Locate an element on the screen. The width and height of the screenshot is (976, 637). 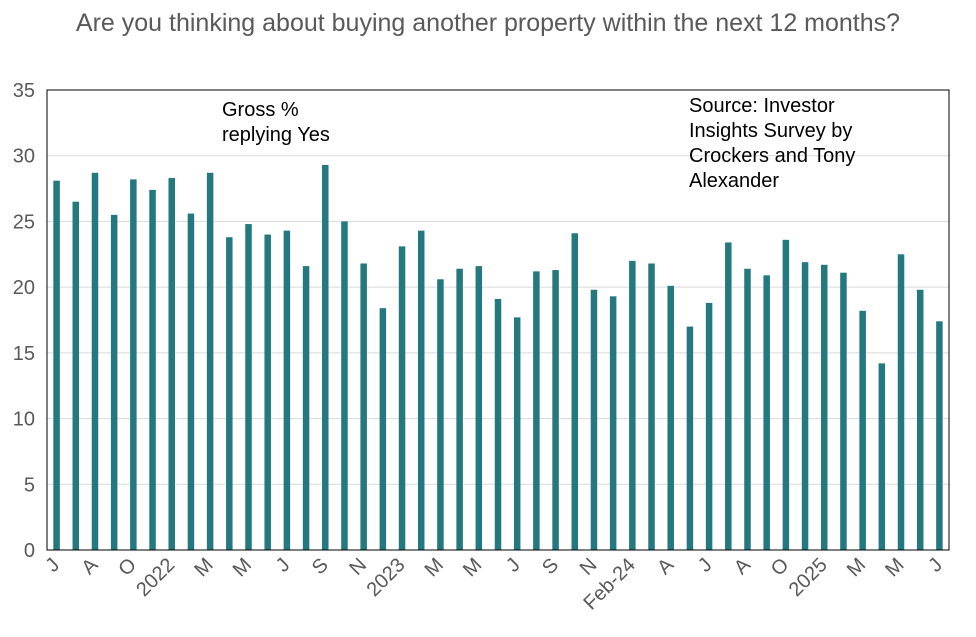
y-tick-label: 15 is located at coordinates (24, 354).